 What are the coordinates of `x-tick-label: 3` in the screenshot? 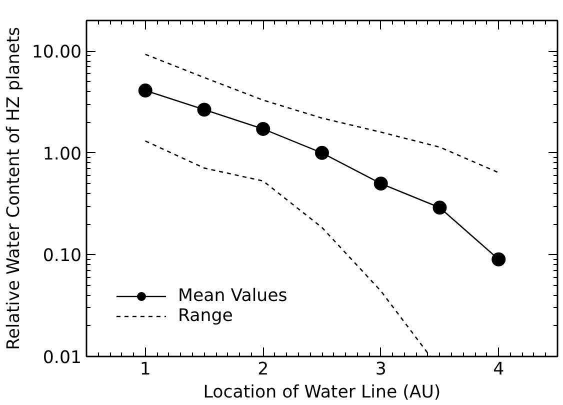 It's located at (380, 370).